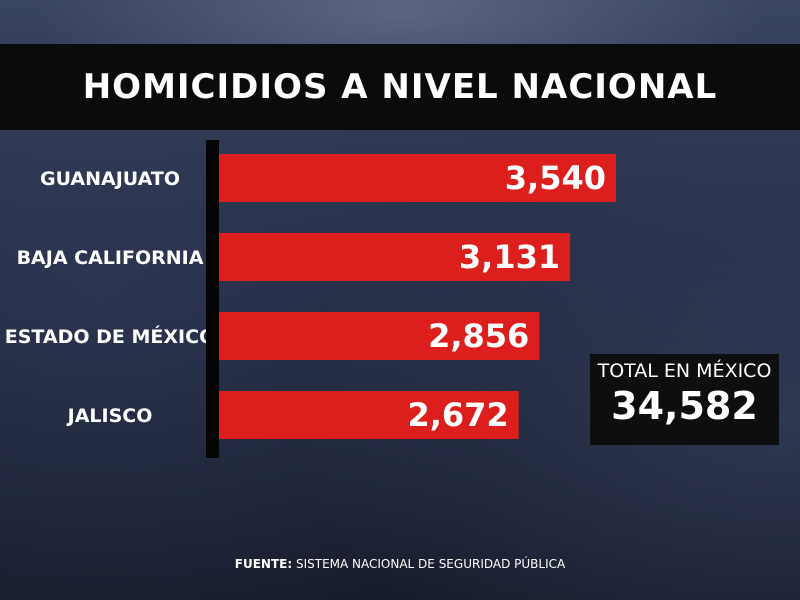  Describe the element at coordinates (263, 564) in the screenshot. I see `source-prefix: FUENTE:` at that location.